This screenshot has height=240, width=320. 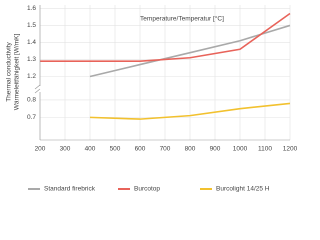 I want to click on x-axis-label: Temperature/Temperatur [°C], so click(x=182, y=19).